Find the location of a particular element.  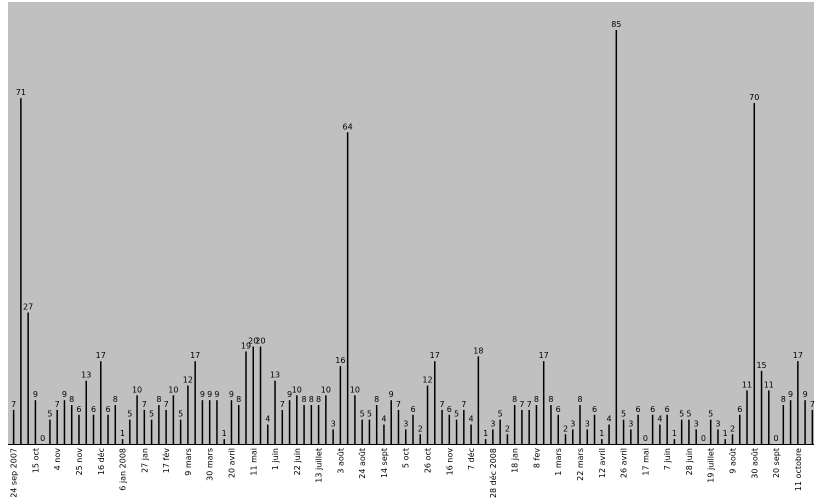

value-label-85: 3 is located at coordinates (630, 423).